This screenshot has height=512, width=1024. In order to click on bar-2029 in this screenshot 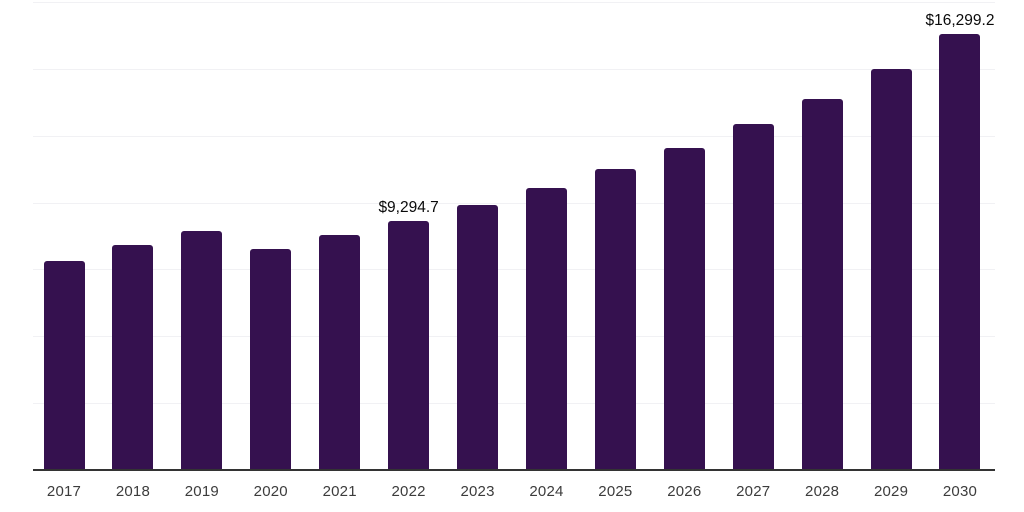, I will do `click(891, 269)`.